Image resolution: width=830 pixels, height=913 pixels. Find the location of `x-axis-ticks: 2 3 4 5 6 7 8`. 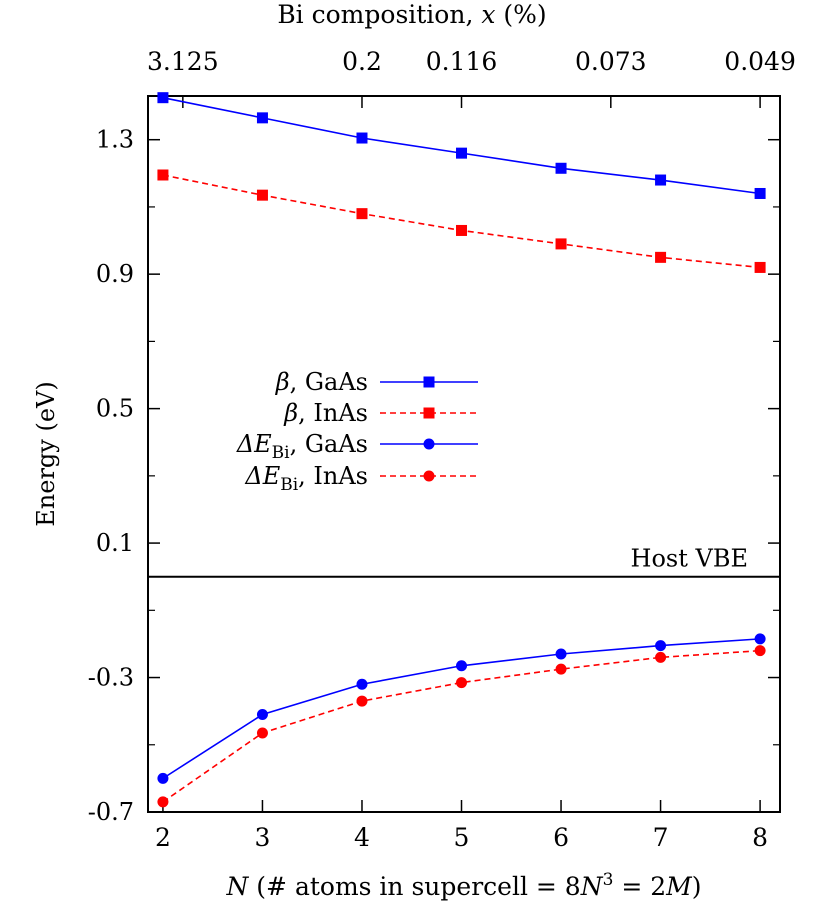

x-axis-ticks: 2 3 4 5 6 7 8 is located at coordinates (461, 826).